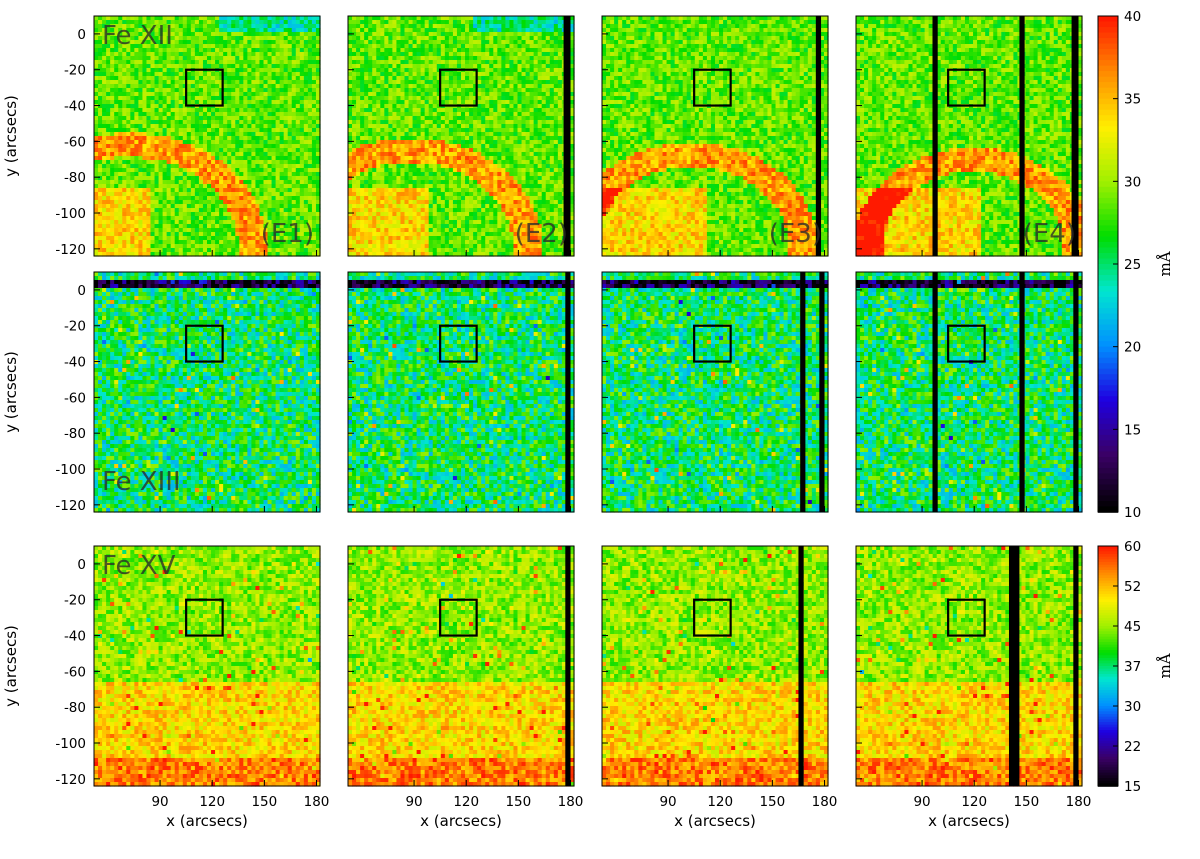 This screenshot has height=859, width=1200. Describe the element at coordinates (1132, 513) in the screenshot. I see `colorbar-tick-label: 10` at that location.